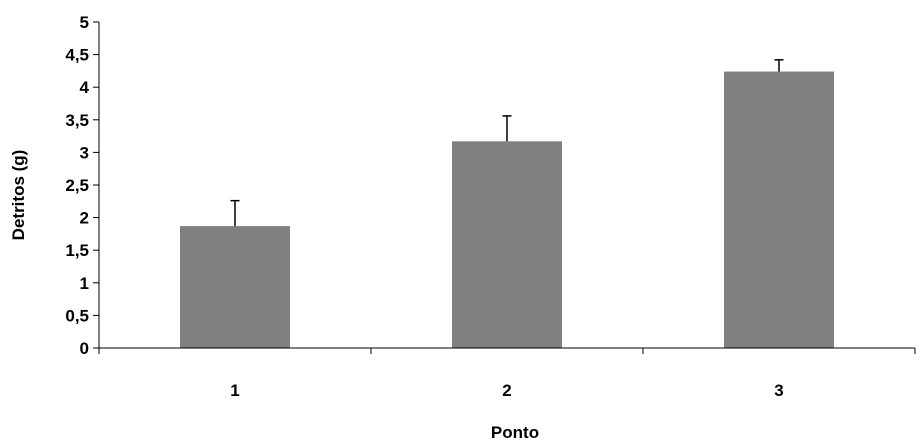 The width and height of the screenshot is (920, 442). I want to click on y-tick-label: 2,5, so click(77, 185).